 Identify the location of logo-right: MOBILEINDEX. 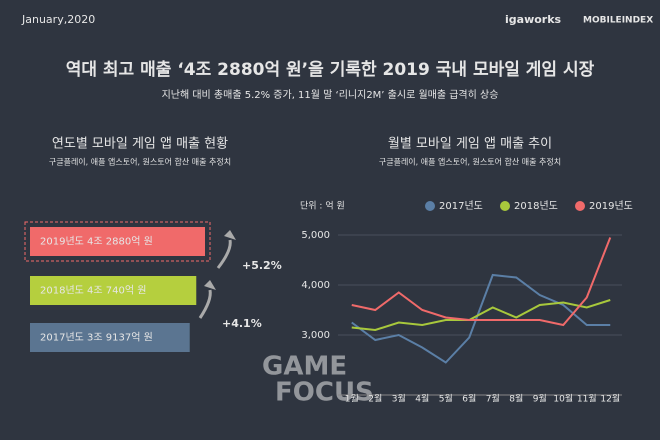
(618, 21).